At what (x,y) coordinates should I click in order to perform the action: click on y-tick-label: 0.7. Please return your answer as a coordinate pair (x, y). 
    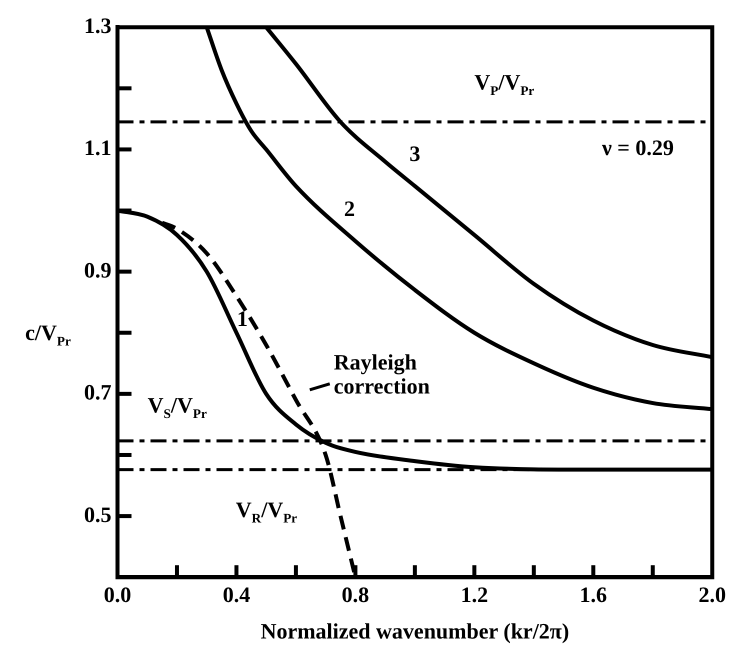
    Looking at the image, I should click on (98, 392).